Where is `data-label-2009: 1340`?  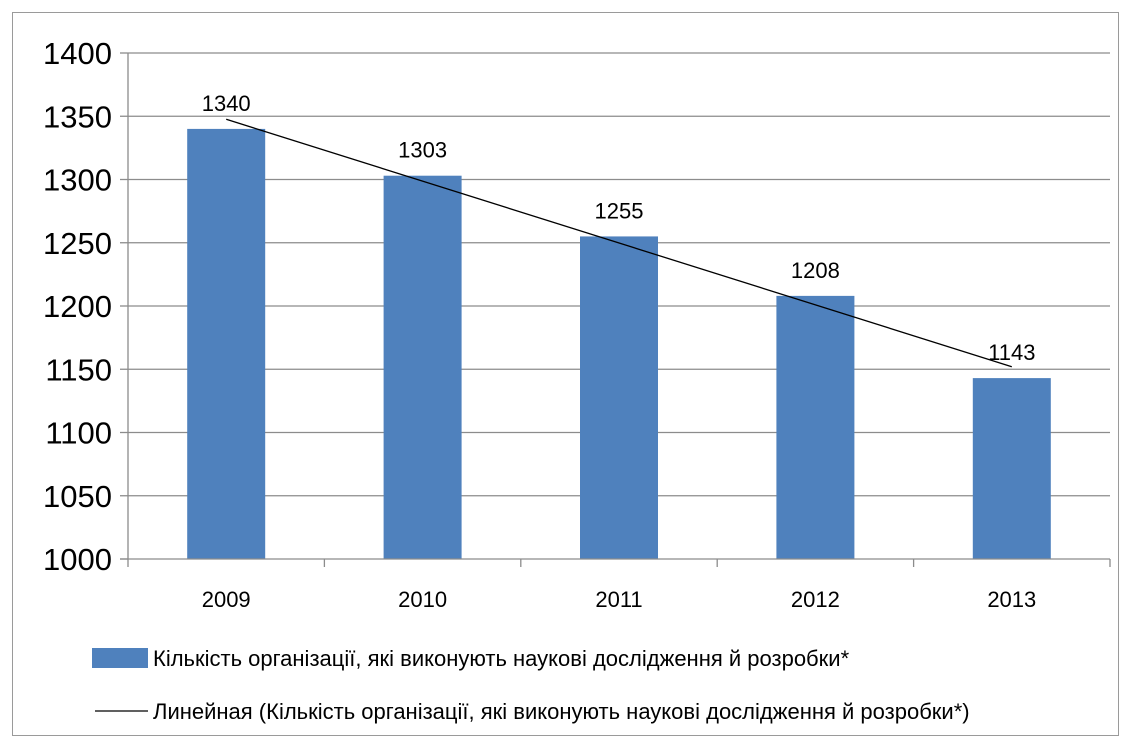 data-label-2009: 1340 is located at coordinates (226, 103).